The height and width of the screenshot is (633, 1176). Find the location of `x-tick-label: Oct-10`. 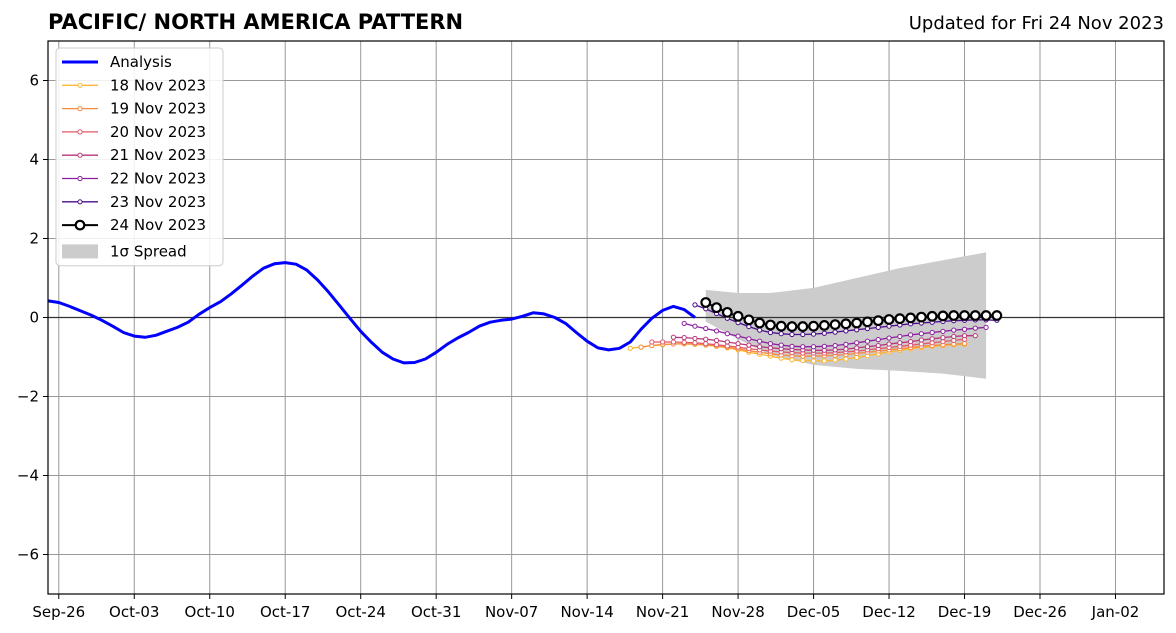

x-tick-label: Oct-10 is located at coordinates (210, 612).